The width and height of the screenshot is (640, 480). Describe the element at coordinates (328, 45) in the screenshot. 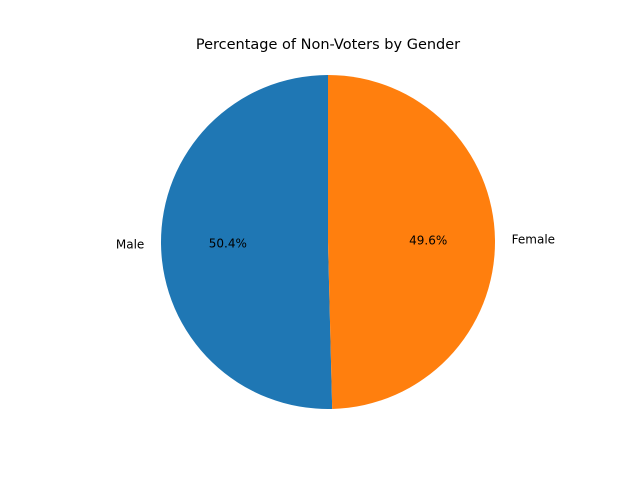

I see `chart-title: Percentage of Non-Voters by Gender` at that location.